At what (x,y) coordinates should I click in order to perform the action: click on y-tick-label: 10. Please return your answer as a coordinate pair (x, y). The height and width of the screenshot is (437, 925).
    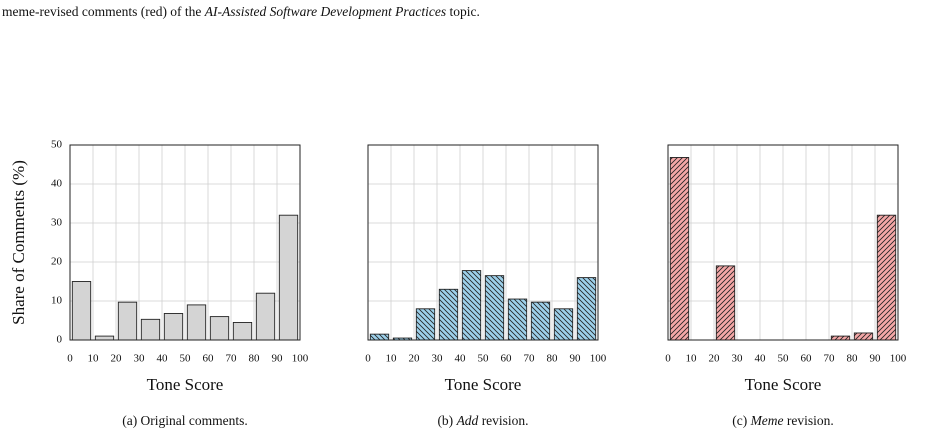
    Looking at the image, I should click on (57, 301).